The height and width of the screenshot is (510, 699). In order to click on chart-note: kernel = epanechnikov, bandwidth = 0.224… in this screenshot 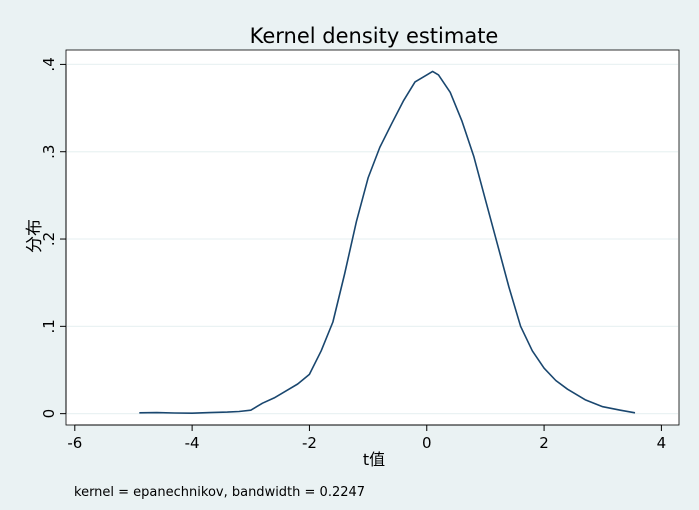, I will do `click(219, 492)`.